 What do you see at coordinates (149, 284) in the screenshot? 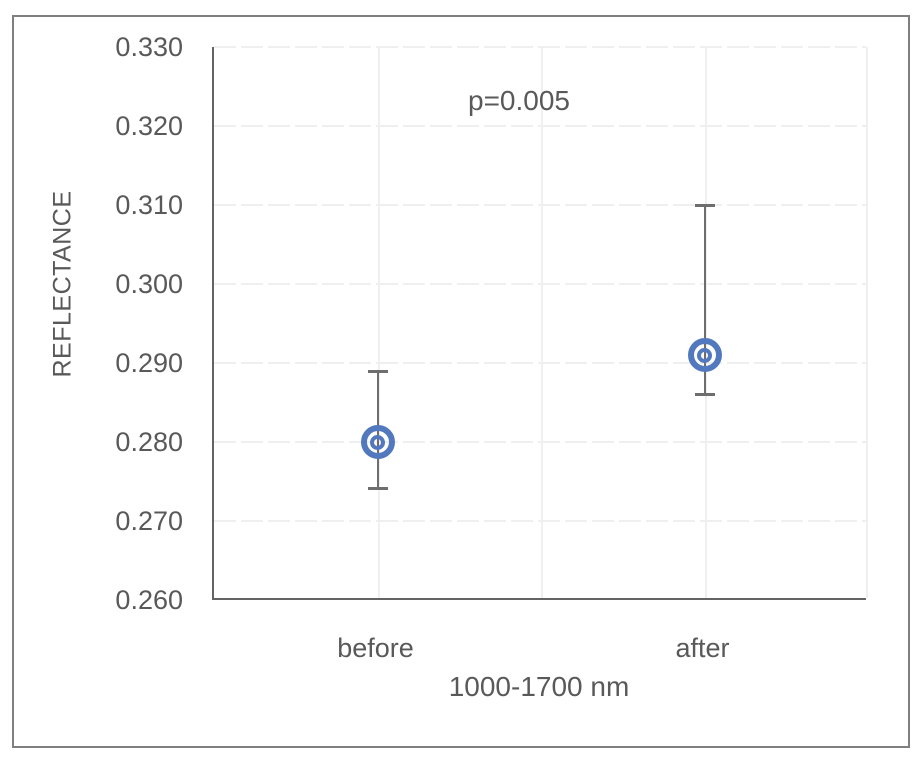
I see `y-tick-label: 0.300` at bounding box center [149, 284].